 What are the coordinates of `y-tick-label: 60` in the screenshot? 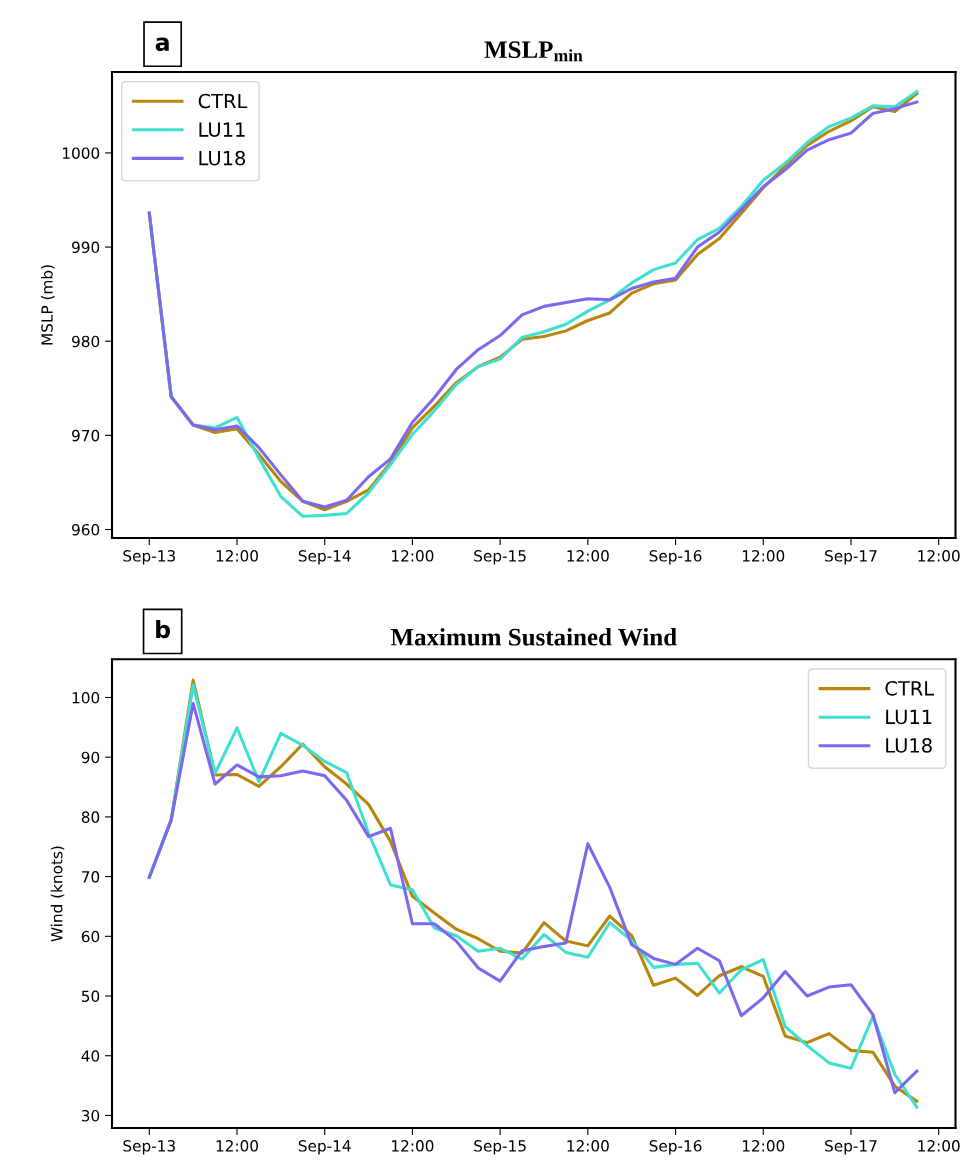 It's located at (90, 936).